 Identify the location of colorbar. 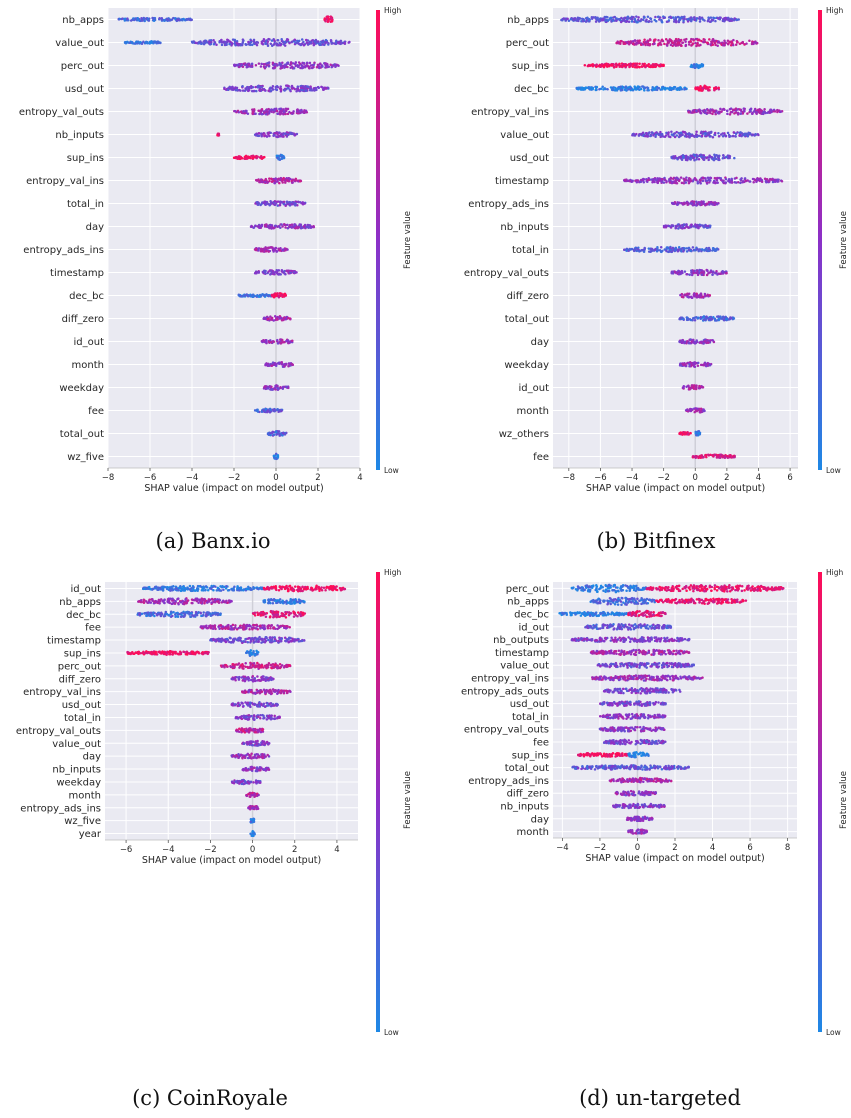
(378, 240).